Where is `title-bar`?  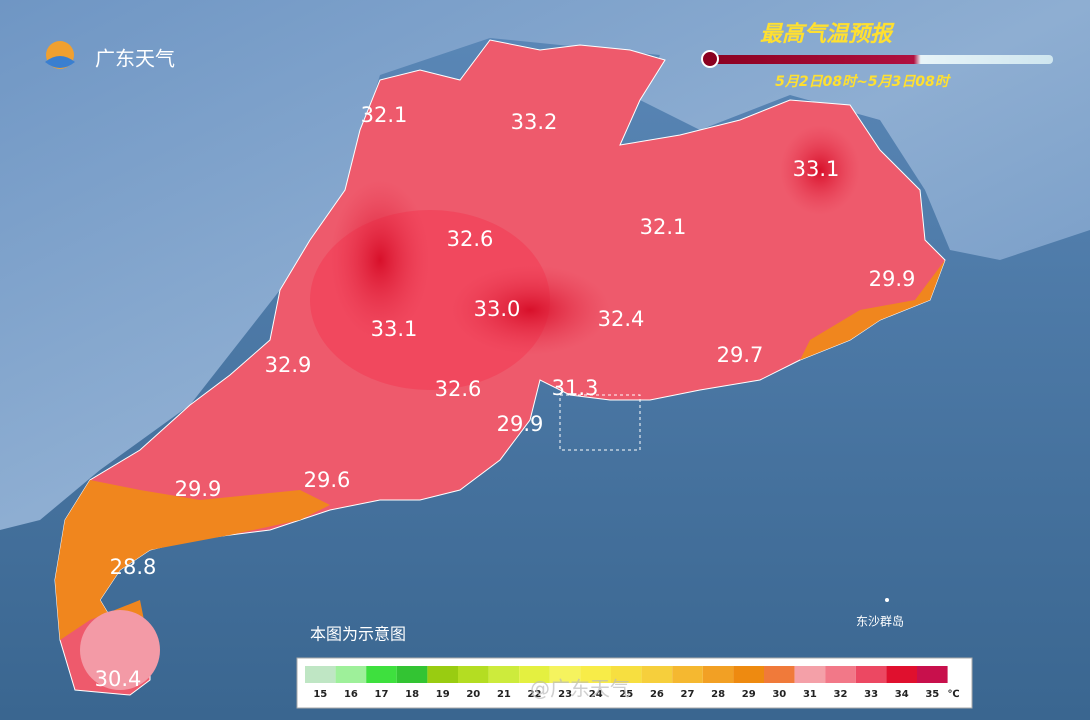 title-bar is located at coordinates (879, 59).